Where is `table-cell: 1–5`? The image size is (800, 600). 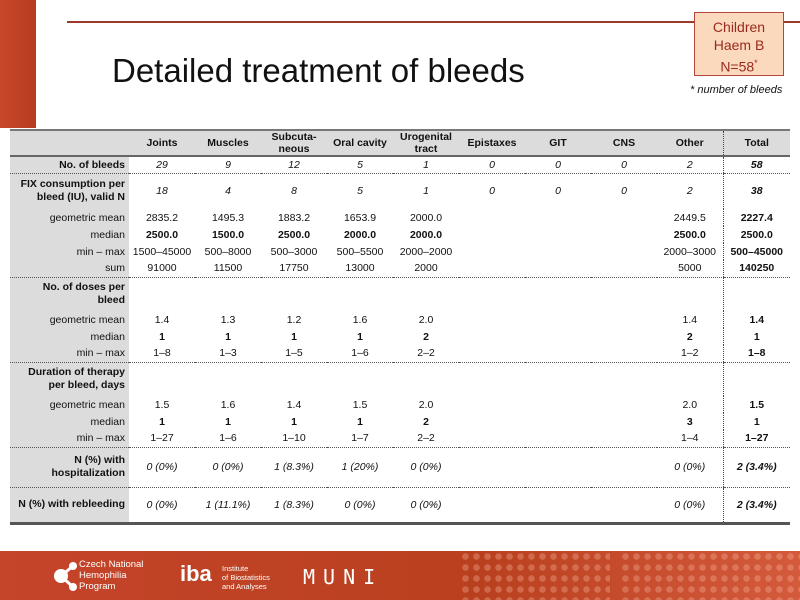
table-cell: 1–5 is located at coordinates (294, 354).